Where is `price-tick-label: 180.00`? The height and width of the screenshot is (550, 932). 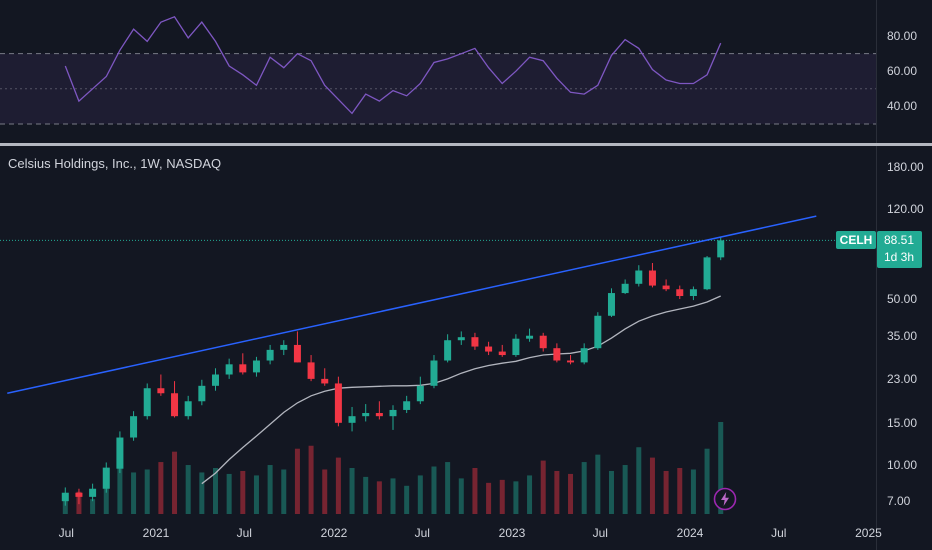
price-tick-label: 180.00 is located at coordinates (905, 167).